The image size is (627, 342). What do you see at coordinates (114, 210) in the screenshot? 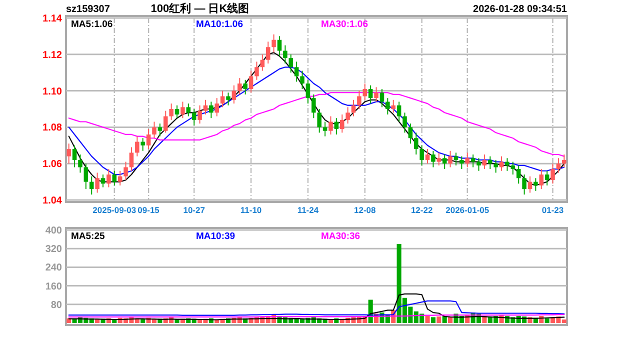
I see `x-tick-label: 2025-09-03` at bounding box center [114, 210].